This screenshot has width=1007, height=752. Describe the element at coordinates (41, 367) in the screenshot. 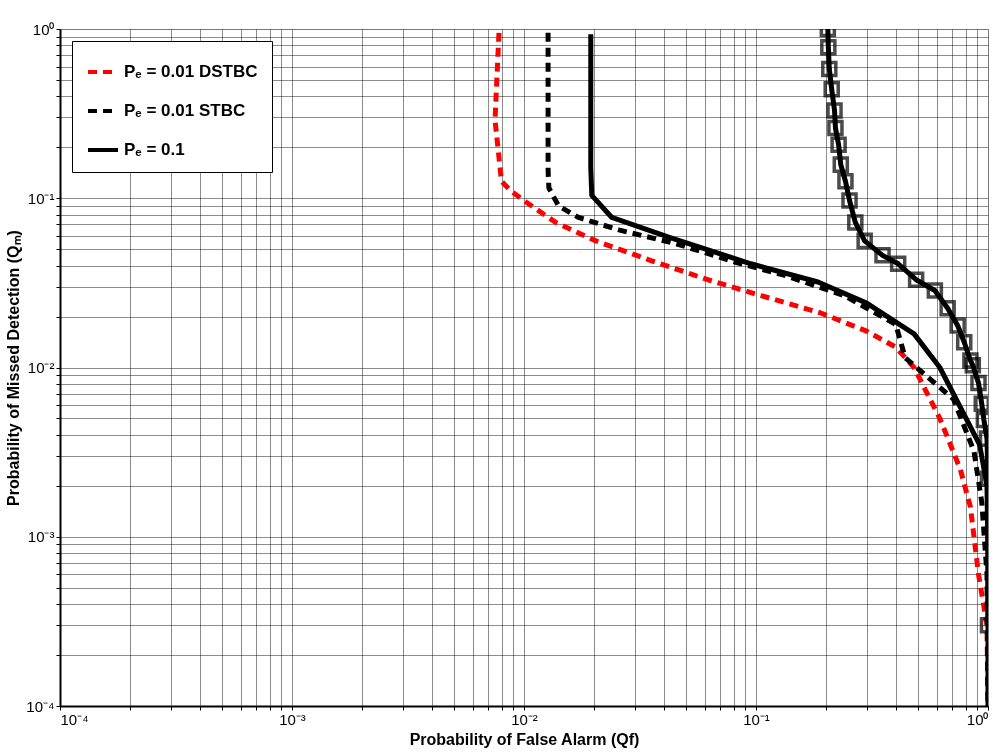

I see `y-tick-label: 10⁻²` at that location.